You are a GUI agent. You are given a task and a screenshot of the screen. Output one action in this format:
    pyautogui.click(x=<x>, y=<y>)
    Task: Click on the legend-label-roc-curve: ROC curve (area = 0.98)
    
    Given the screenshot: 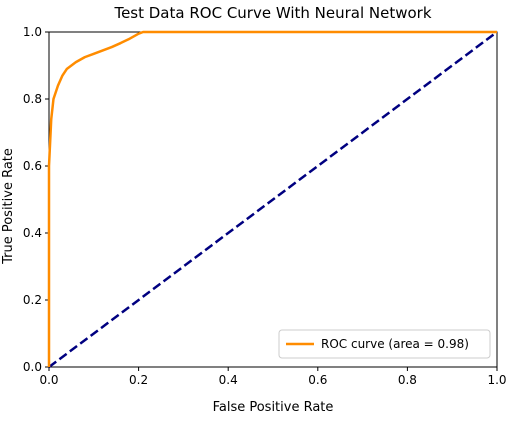 What is the action you would take?
    pyautogui.click(x=395, y=344)
    